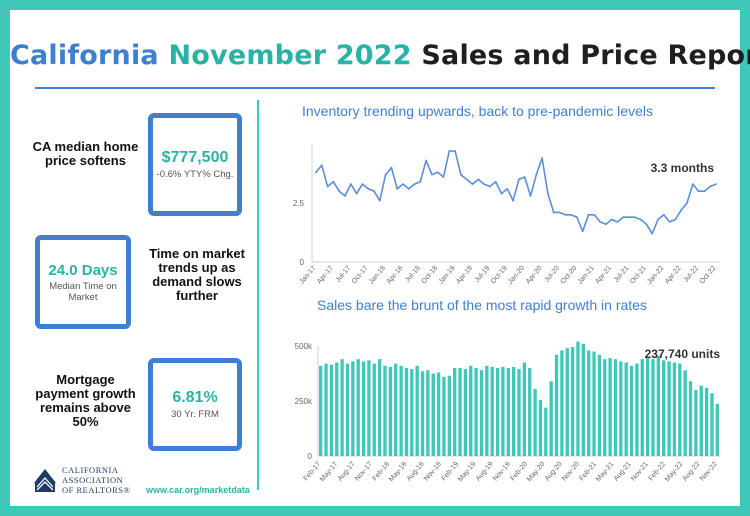  Describe the element at coordinates (623, 472) in the screenshot. I see `sales-x-tick-label: Aug-21` at that location.